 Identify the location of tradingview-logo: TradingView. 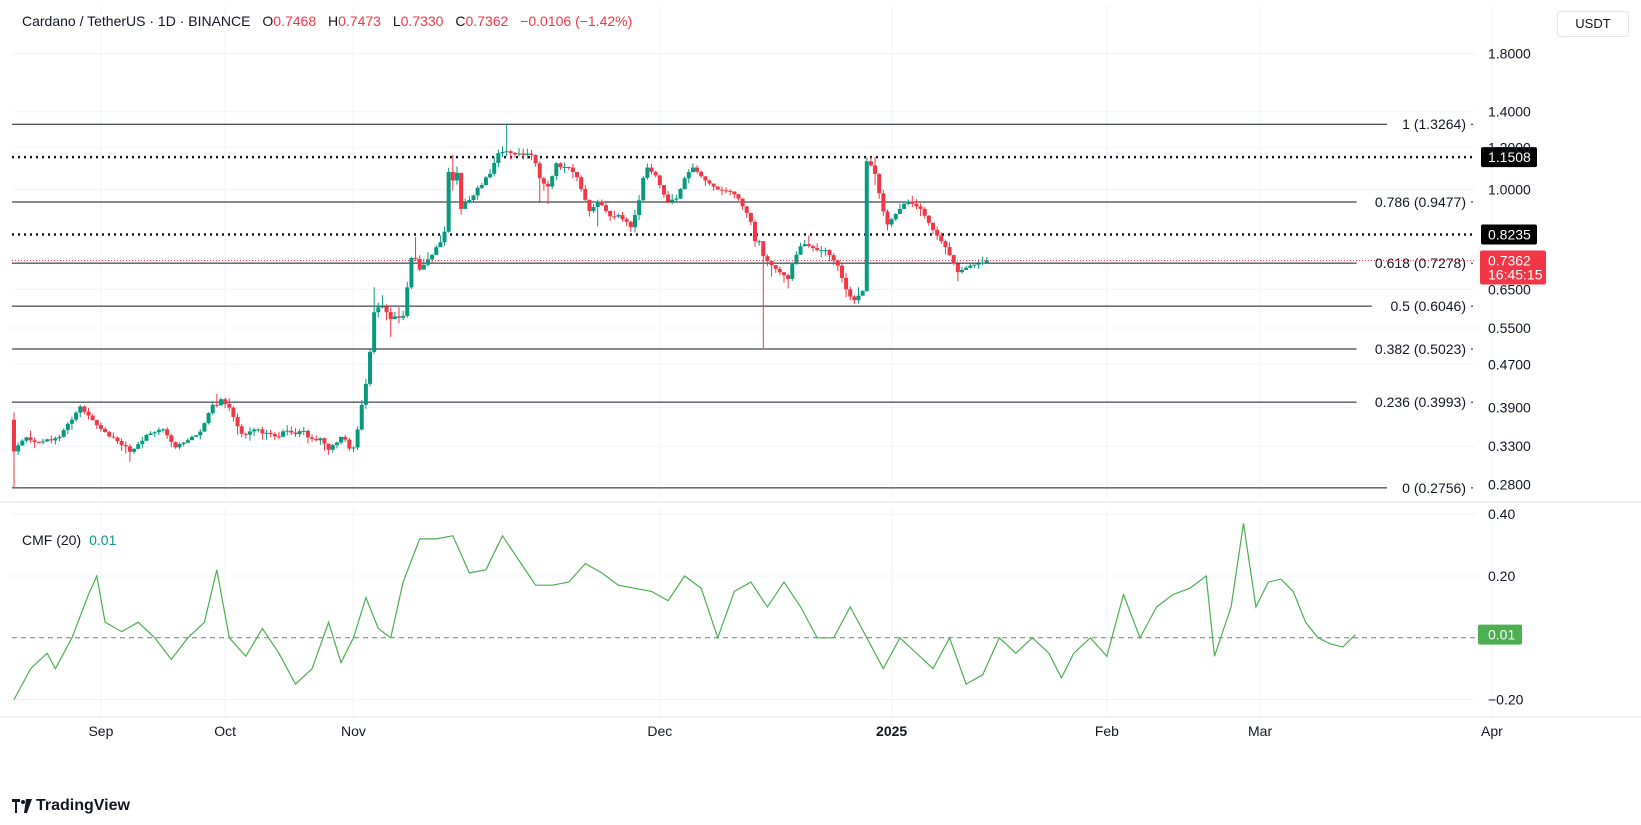
(71, 806).